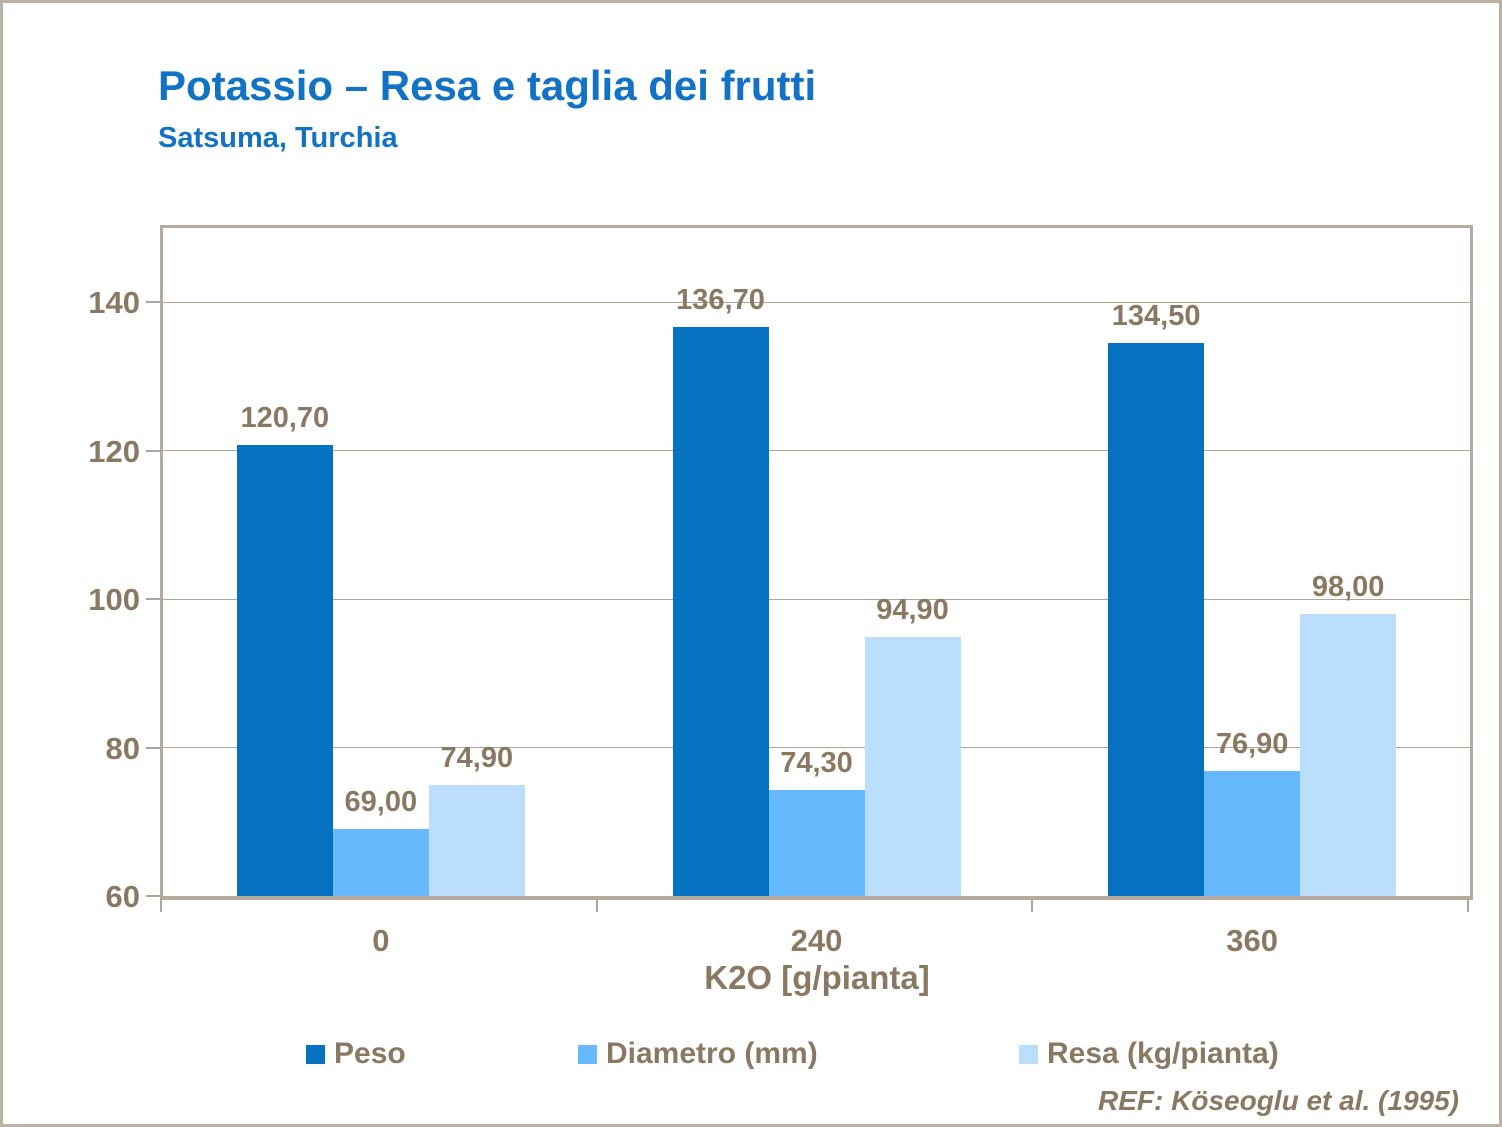  Describe the element at coordinates (1252, 743) in the screenshot. I see `bar-value-label: 76,90` at that location.